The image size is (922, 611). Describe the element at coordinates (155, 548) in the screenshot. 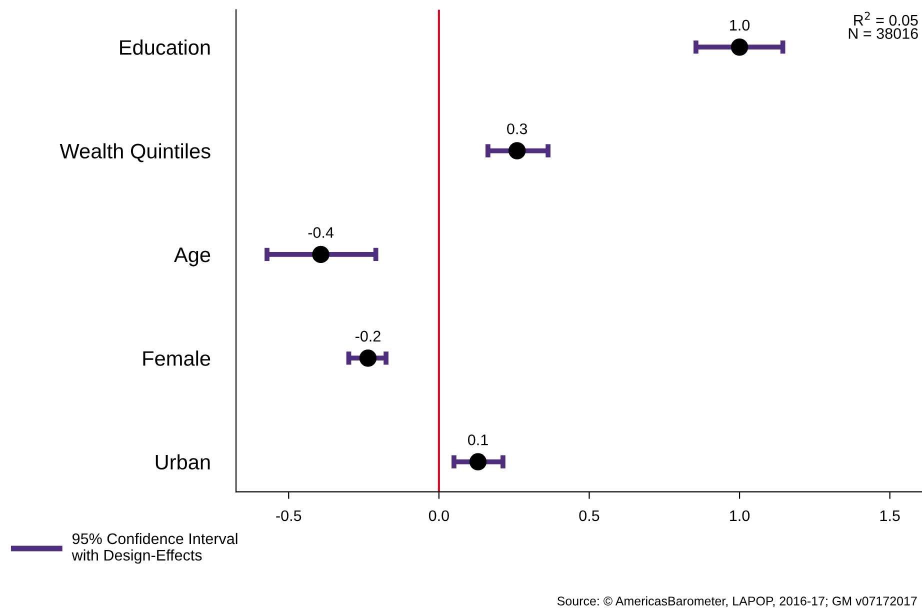

I see `text: 95% Confidence Interval with Design-Effects` at that location.